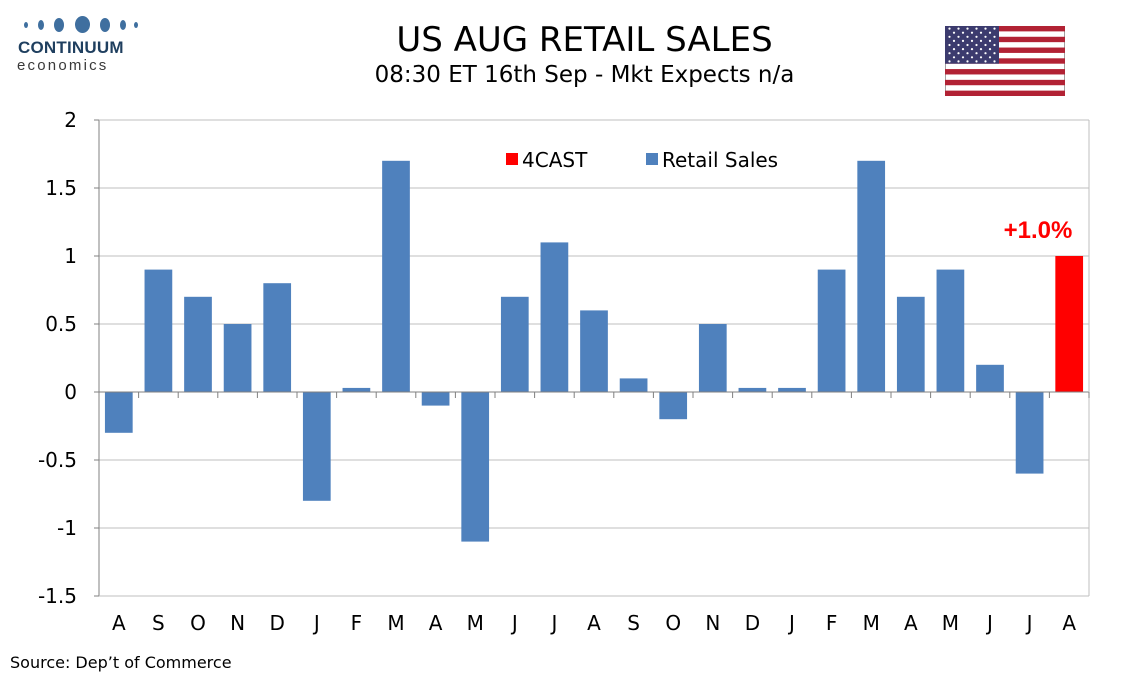 The image size is (1134, 680). I want to click on forecast-bar, so click(1069, 324).